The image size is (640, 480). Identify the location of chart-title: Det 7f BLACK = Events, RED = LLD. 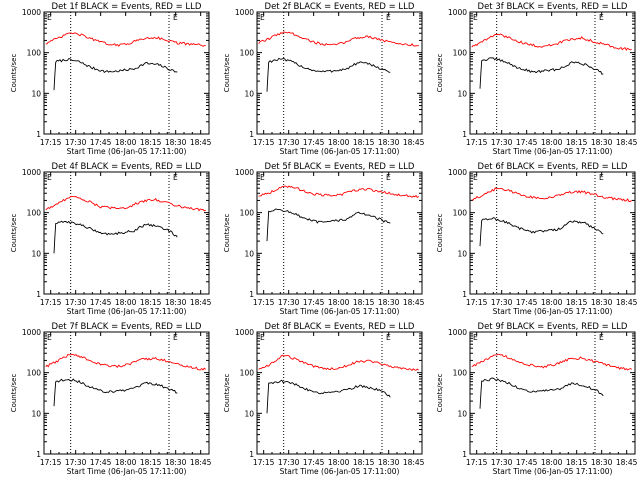
(127, 327).